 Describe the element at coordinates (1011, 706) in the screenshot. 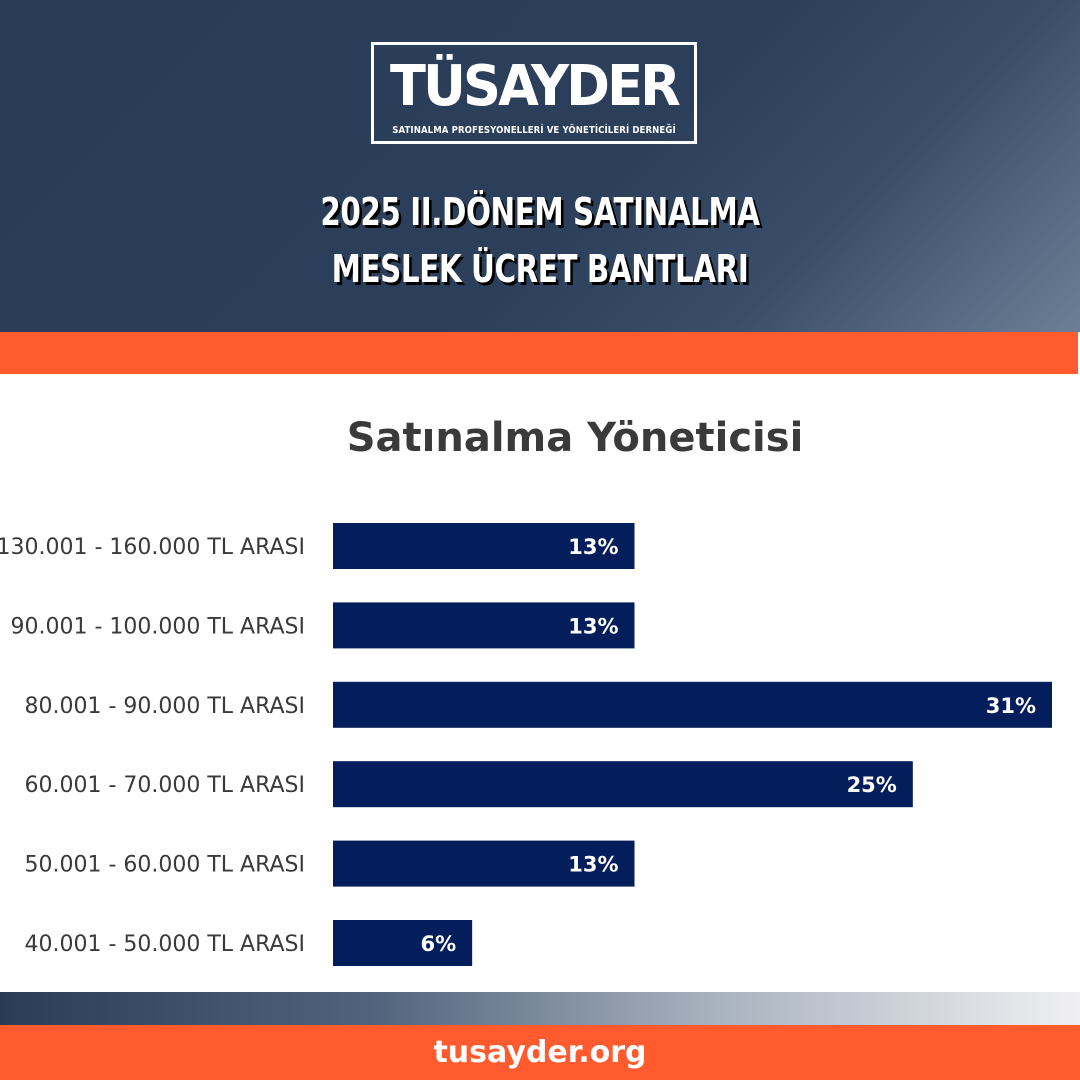

I see `bar-value-label: 31%` at that location.